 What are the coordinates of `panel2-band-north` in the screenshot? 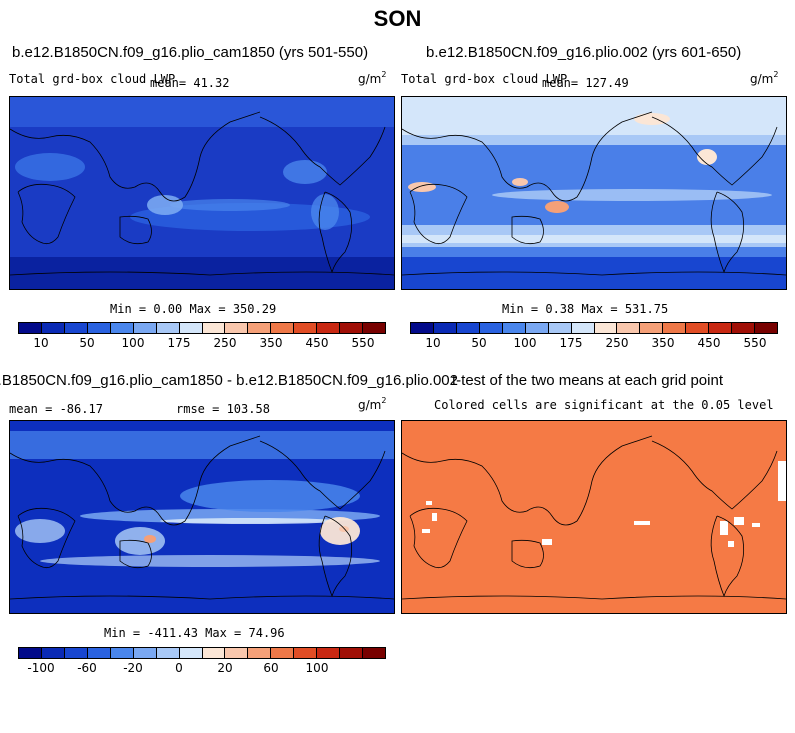 It's located at (594, 116).